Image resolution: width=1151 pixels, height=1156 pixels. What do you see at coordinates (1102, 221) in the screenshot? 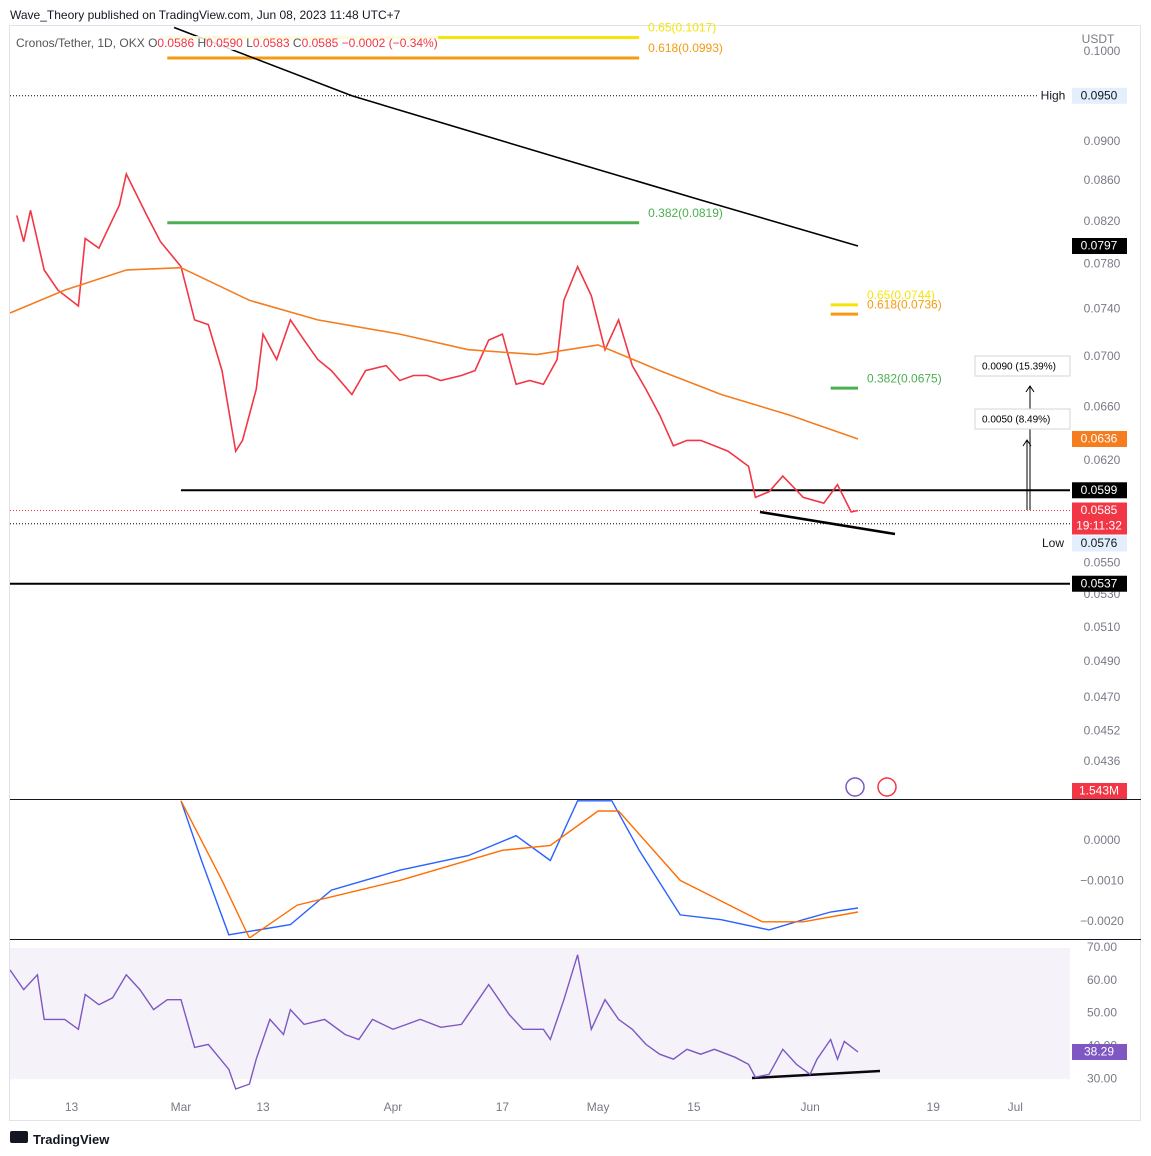
I see `y-tick-label: 0.0820` at bounding box center [1102, 221].